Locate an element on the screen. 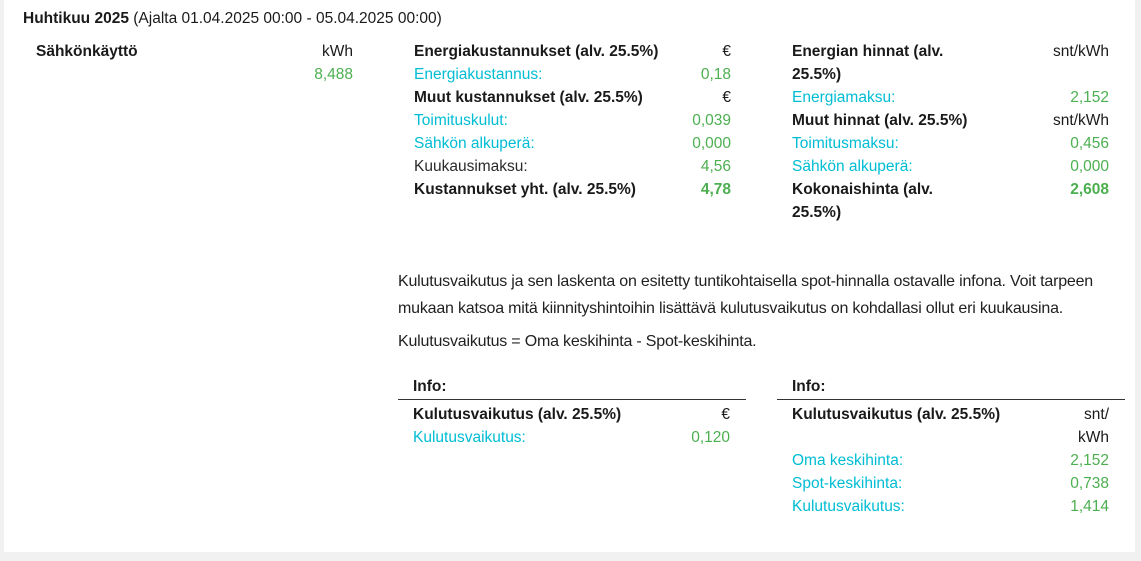 Image resolution: width=1141 pixels, height=561 pixels. info-snt-header-row: Kulutusvaikutus (alv. 25.5%) snt/ kWh is located at coordinates (951, 426).